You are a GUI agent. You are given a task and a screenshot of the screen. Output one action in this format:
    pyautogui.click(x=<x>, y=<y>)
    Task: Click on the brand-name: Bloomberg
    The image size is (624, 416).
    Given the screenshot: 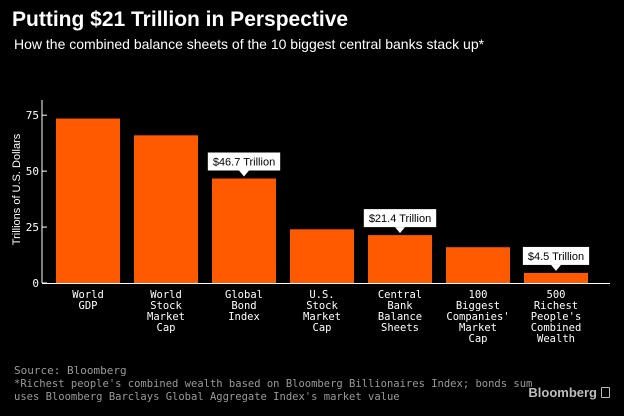 What is the action you would take?
    pyautogui.click(x=562, y=392)
    